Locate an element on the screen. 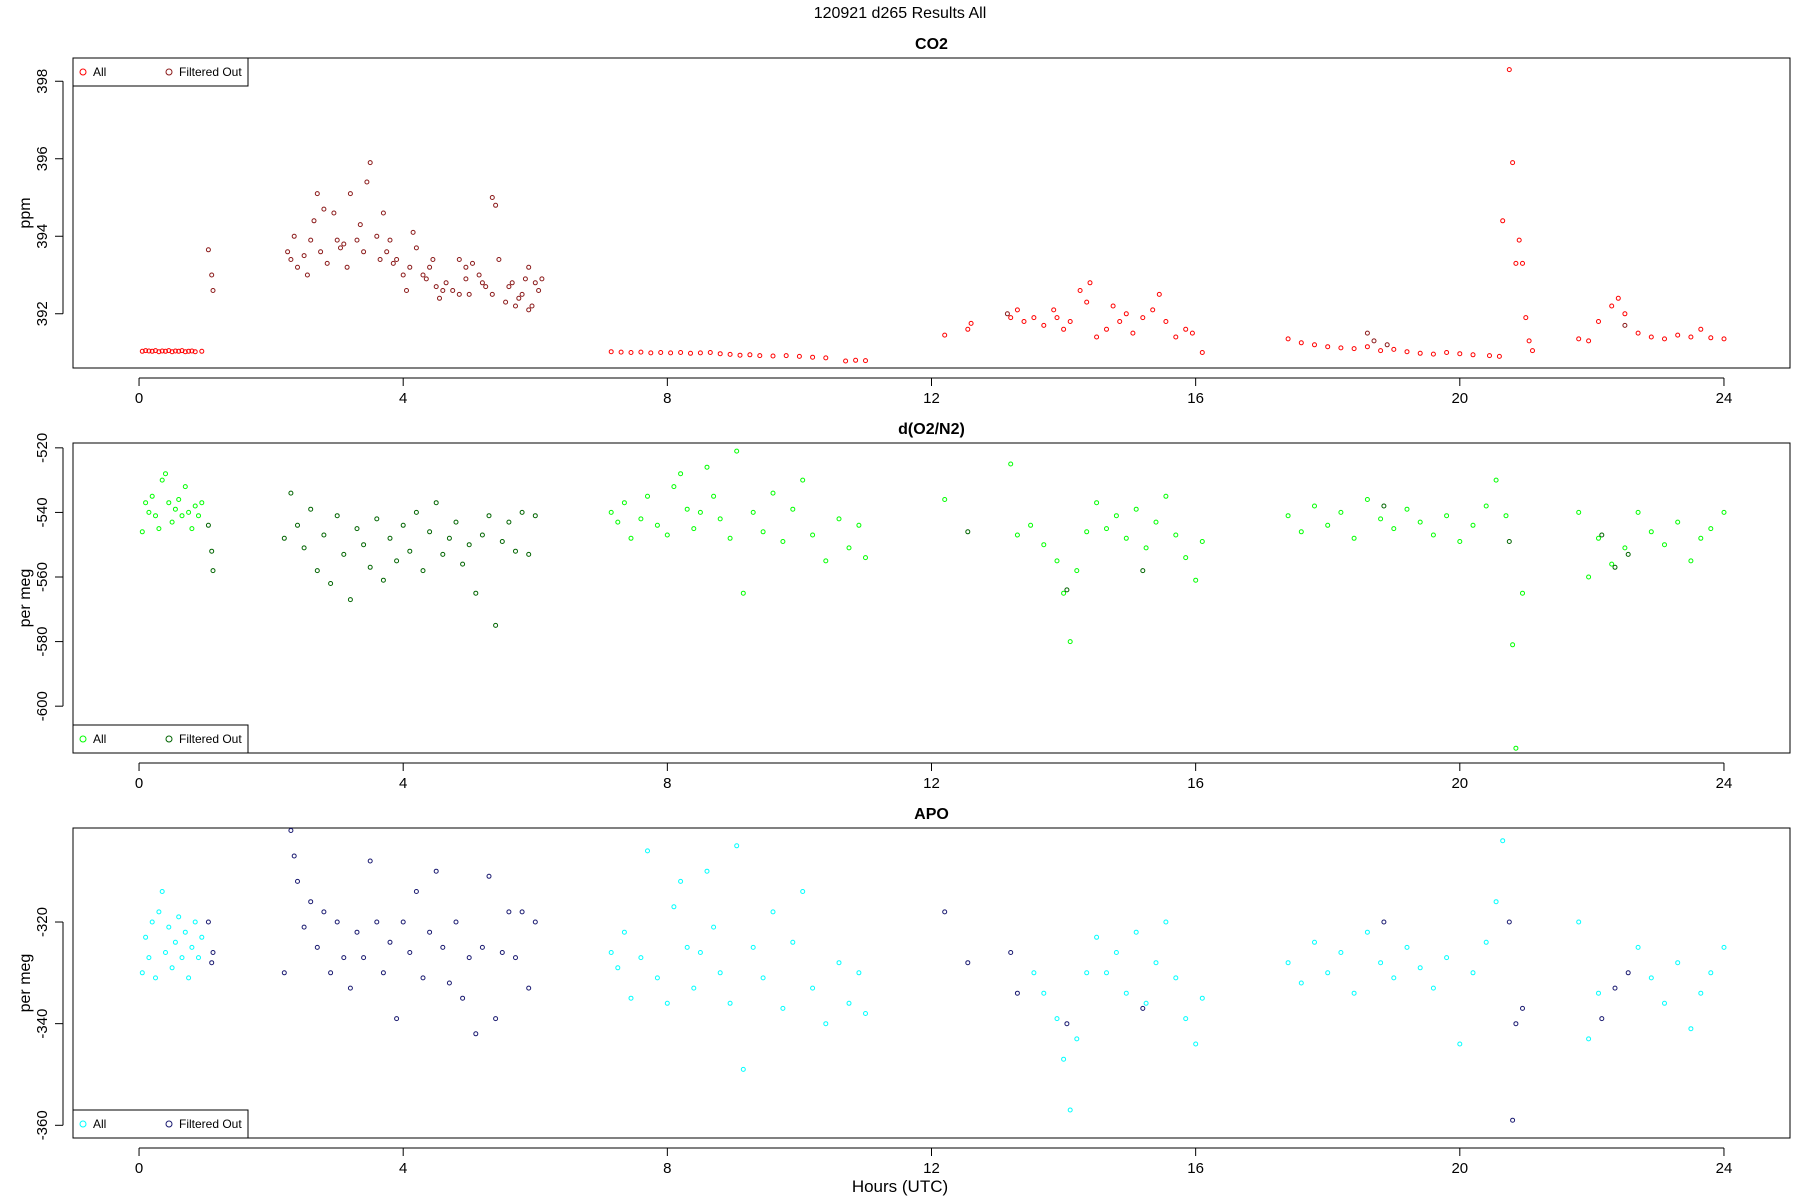 The width and height of the screenshot is (1800, 1200). x-tick-label: 8 is located at coordinates (667, 1168).